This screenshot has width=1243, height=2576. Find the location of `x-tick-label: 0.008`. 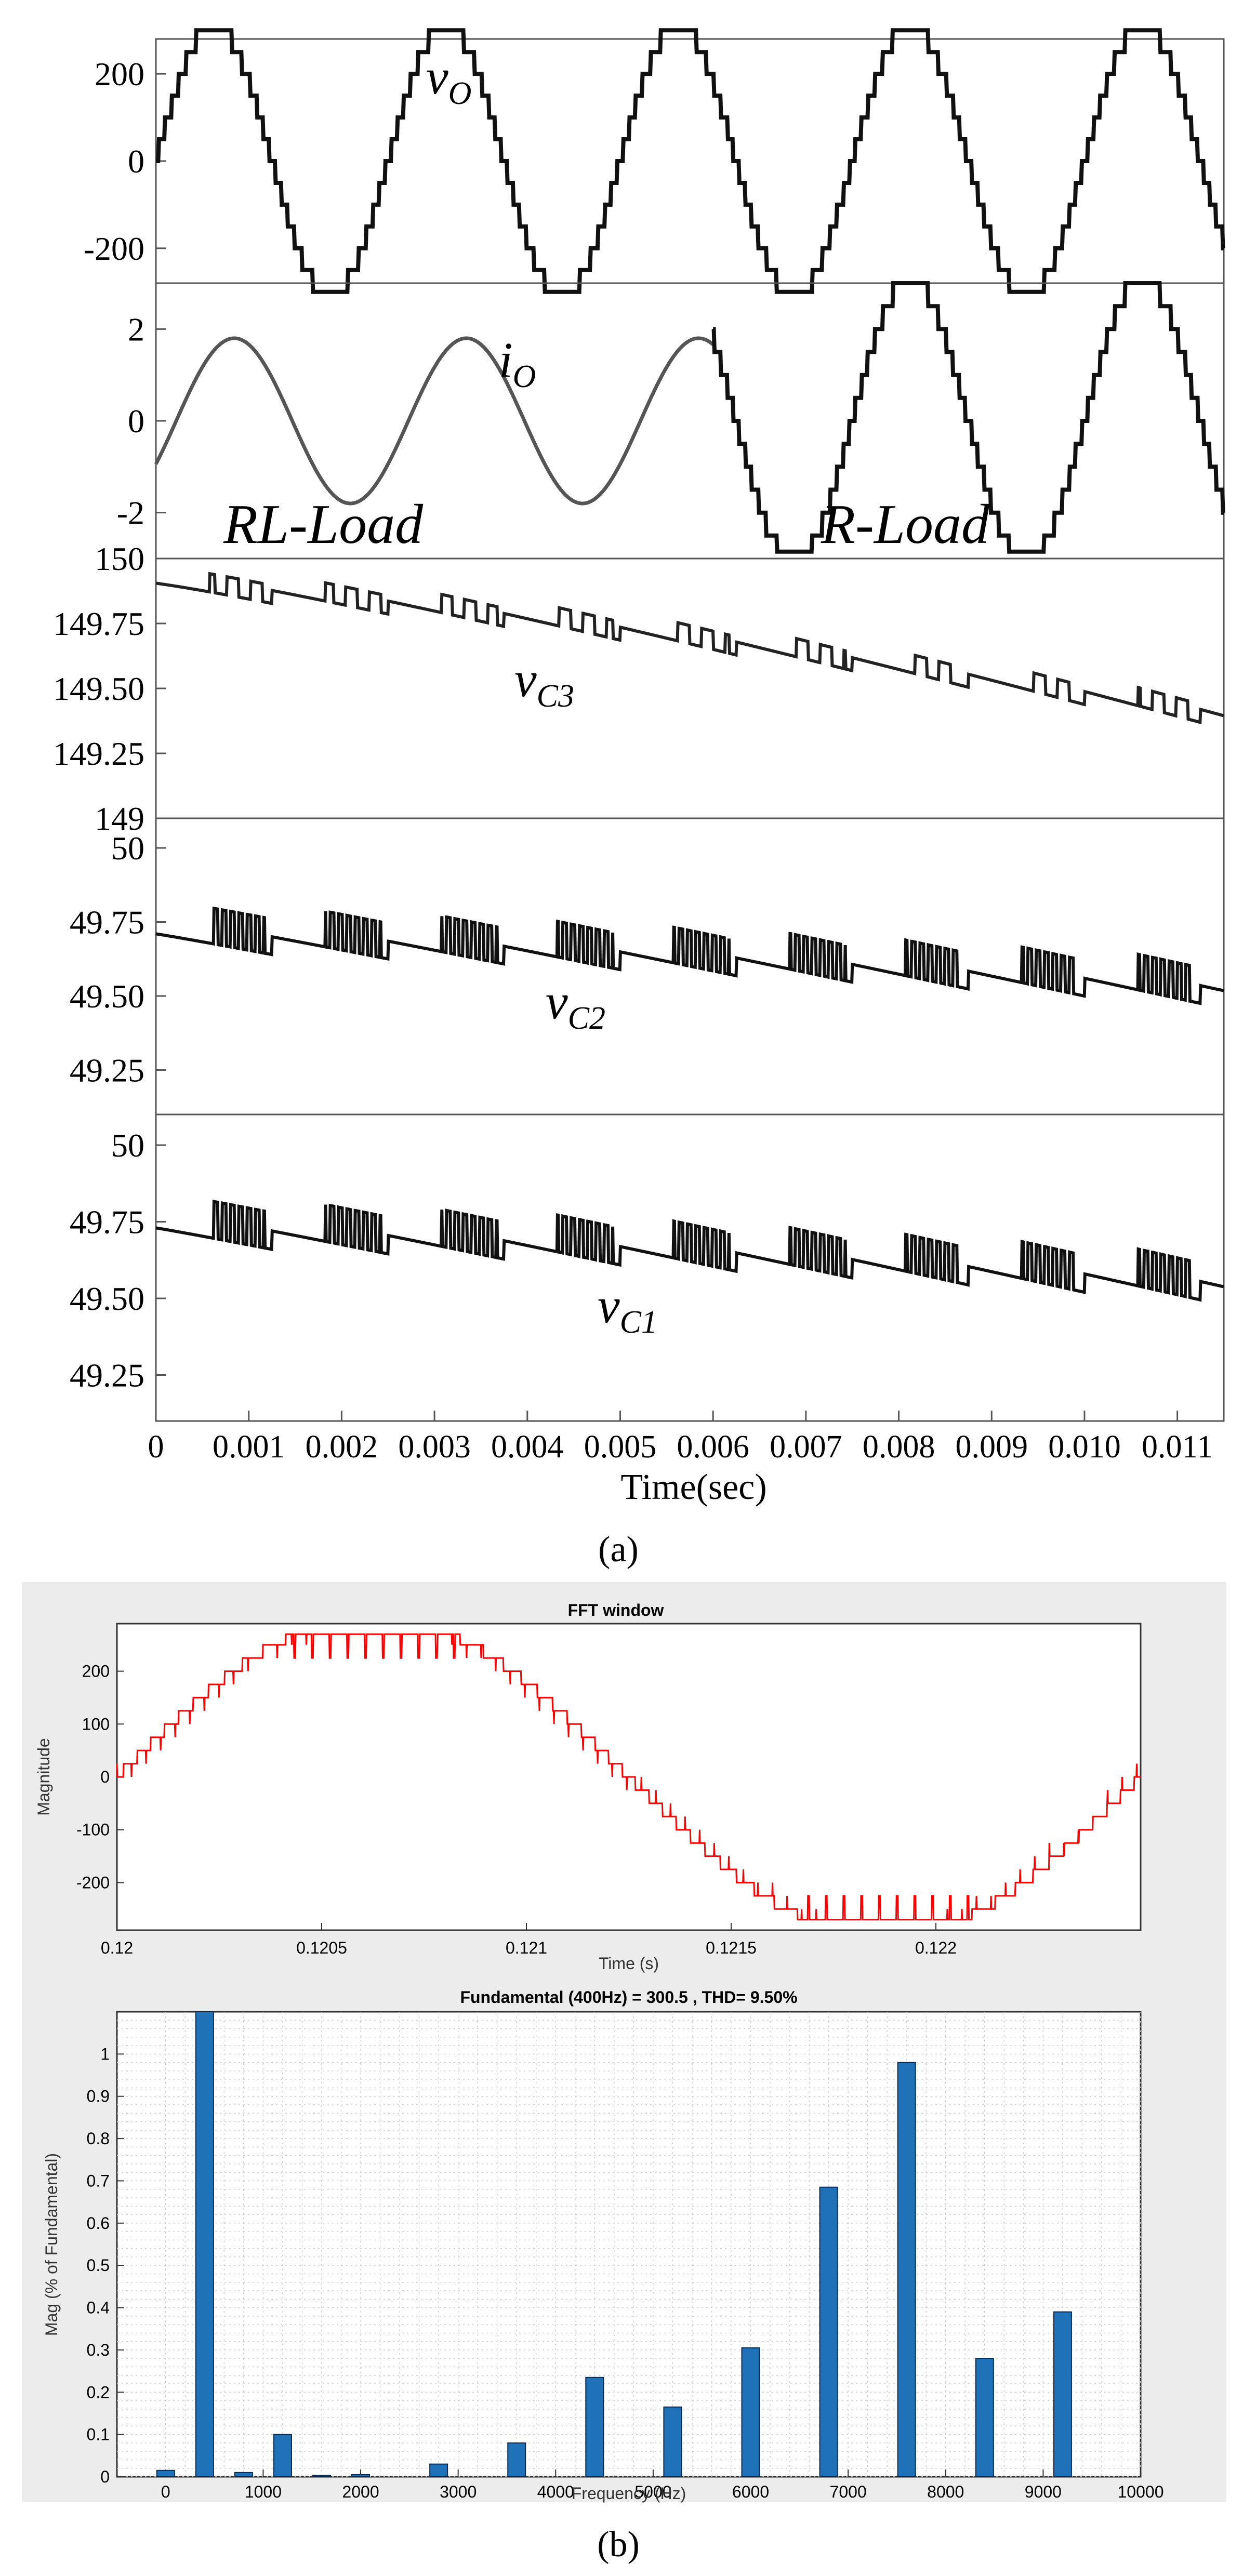

x-tick-label: 0.008 is located at coordinates (899, 1447).